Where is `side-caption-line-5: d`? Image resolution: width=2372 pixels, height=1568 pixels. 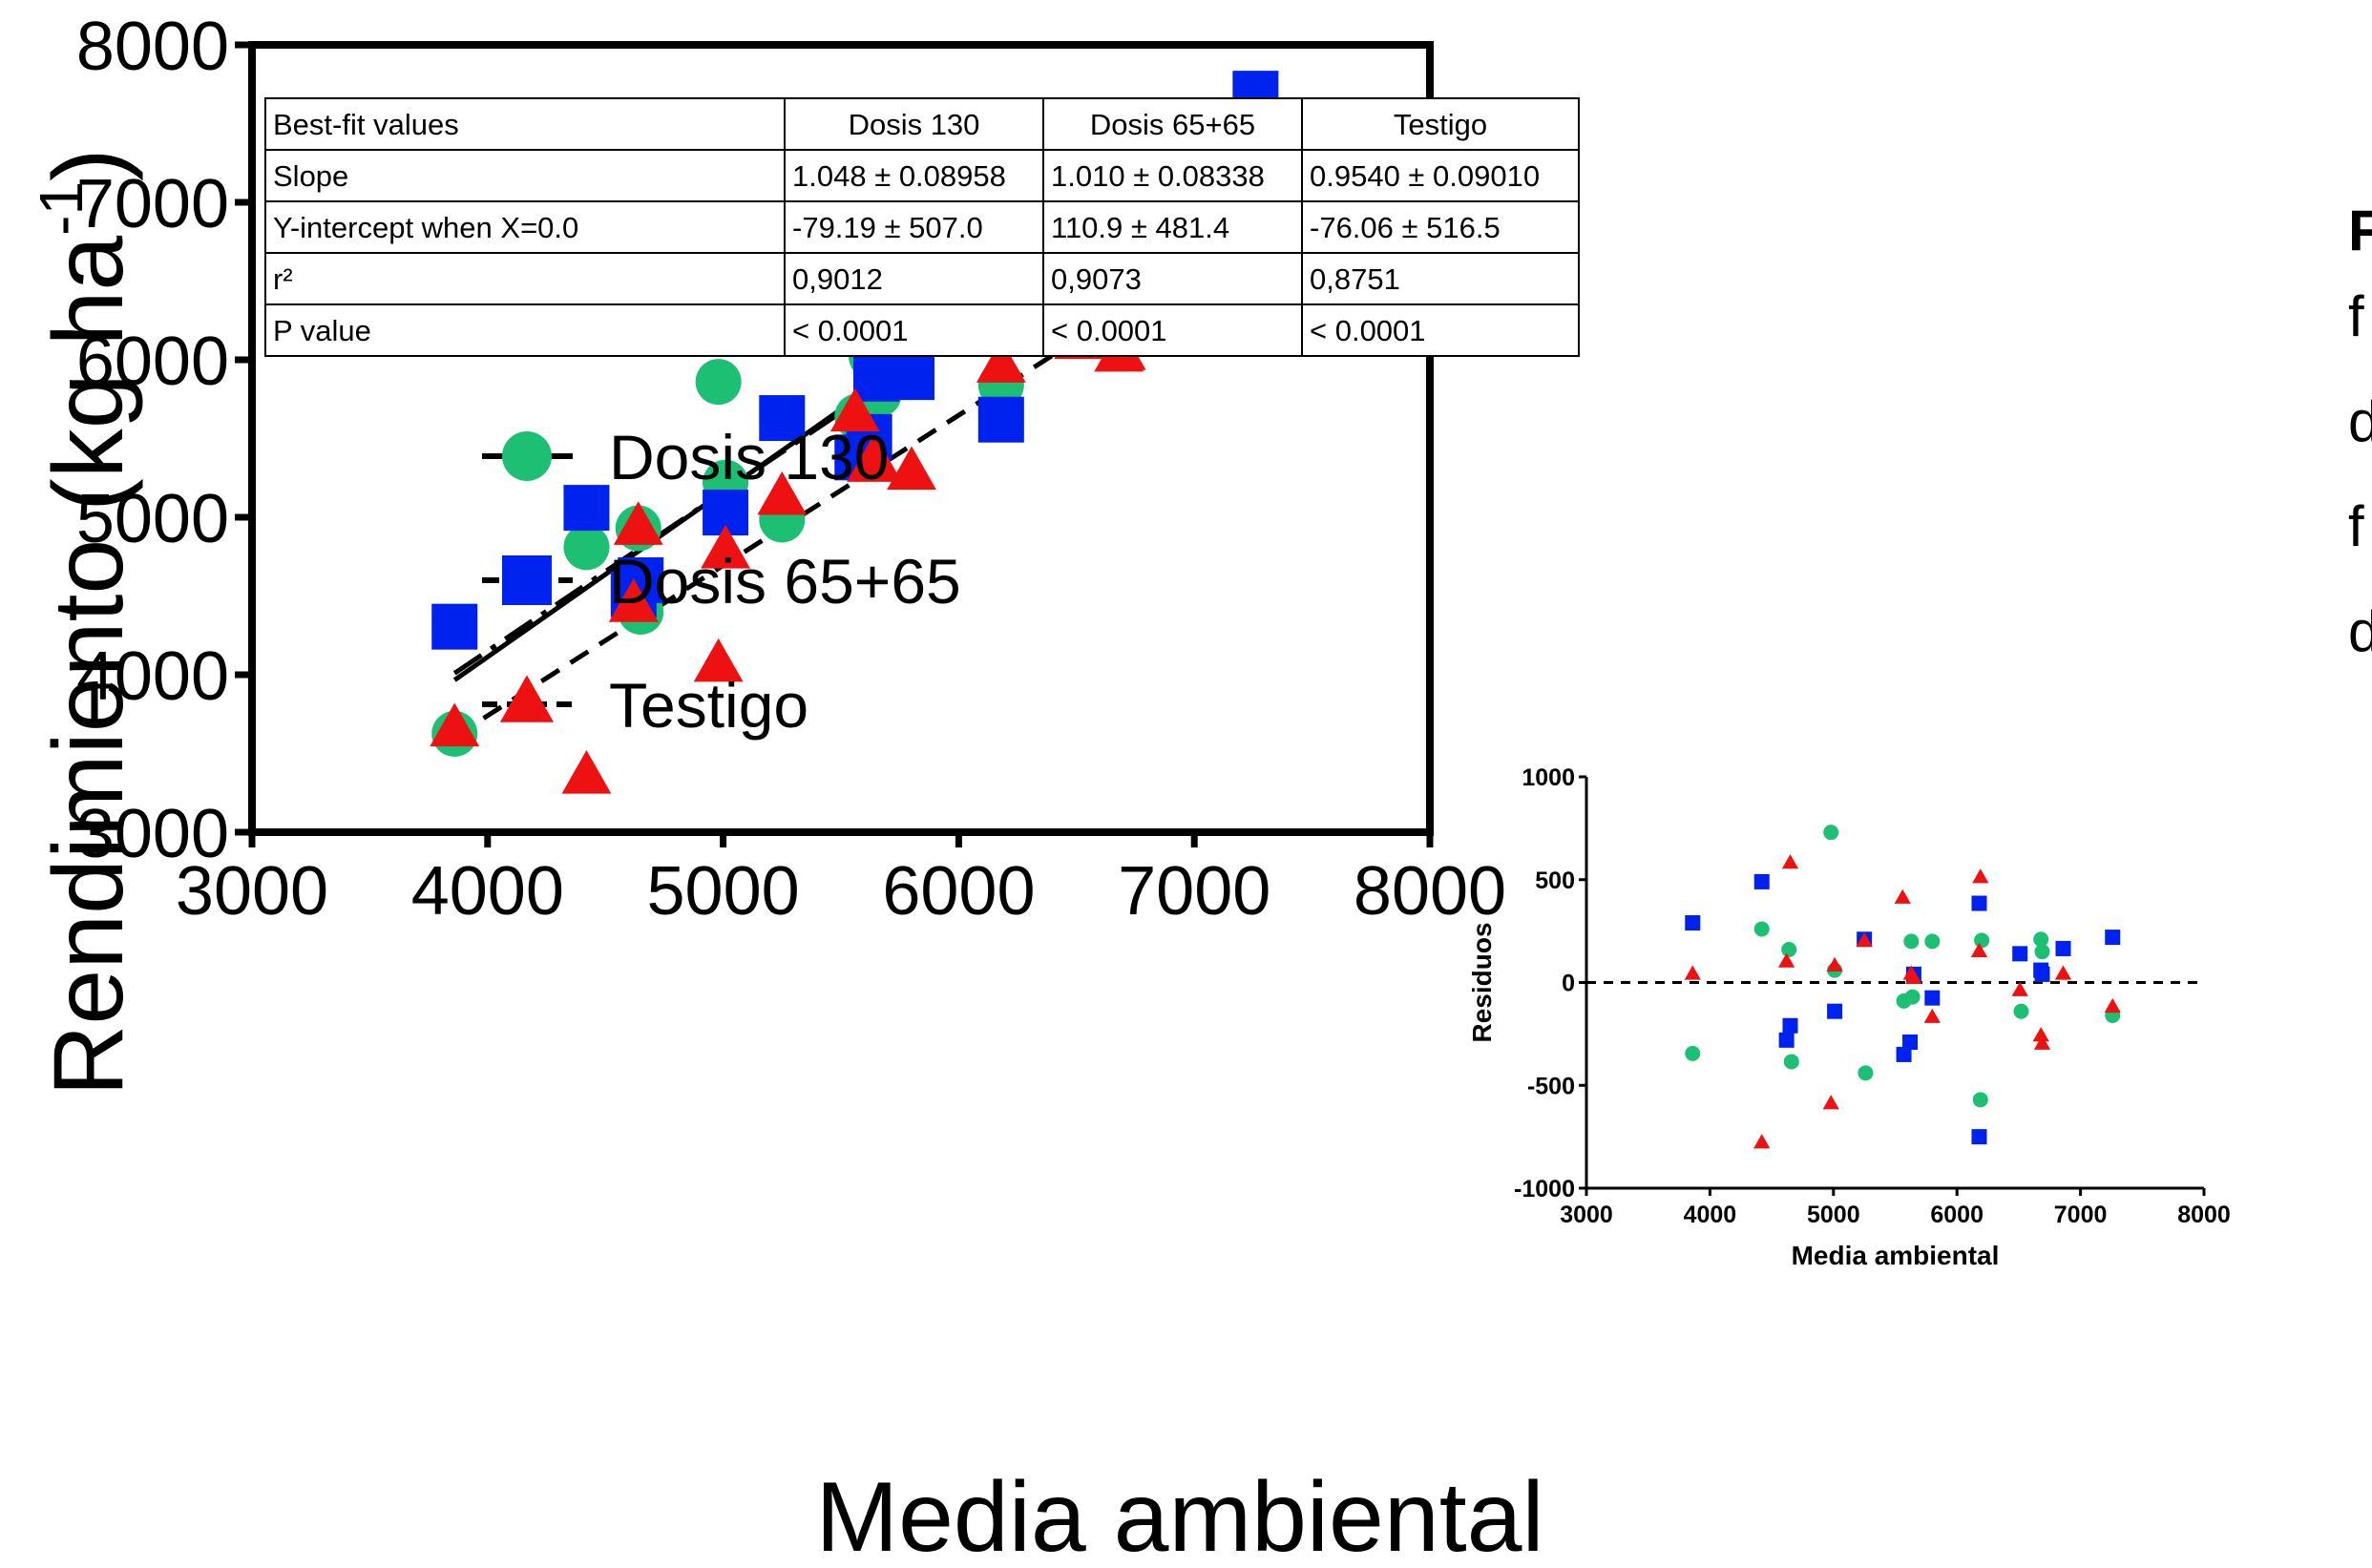
side-caption-line-5: d is located at coordinates (2360, 631).